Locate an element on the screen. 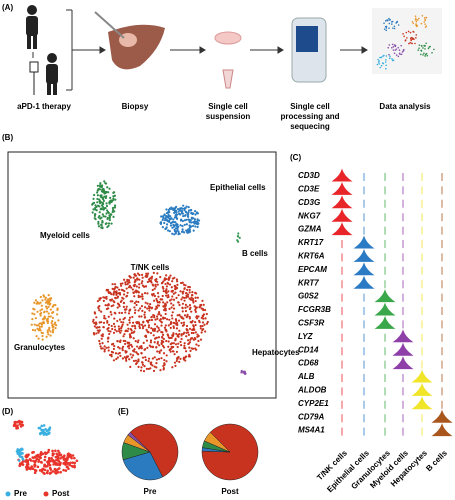 The image size is (455, 500). cluster-label: B cells is located at coordinates (255, 253).